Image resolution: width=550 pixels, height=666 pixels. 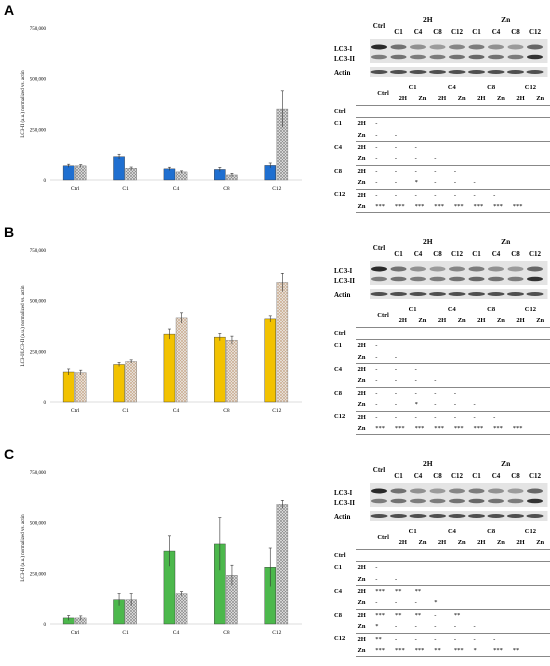 I want to click on table-row-label: C8, so click(x=338, y=615).